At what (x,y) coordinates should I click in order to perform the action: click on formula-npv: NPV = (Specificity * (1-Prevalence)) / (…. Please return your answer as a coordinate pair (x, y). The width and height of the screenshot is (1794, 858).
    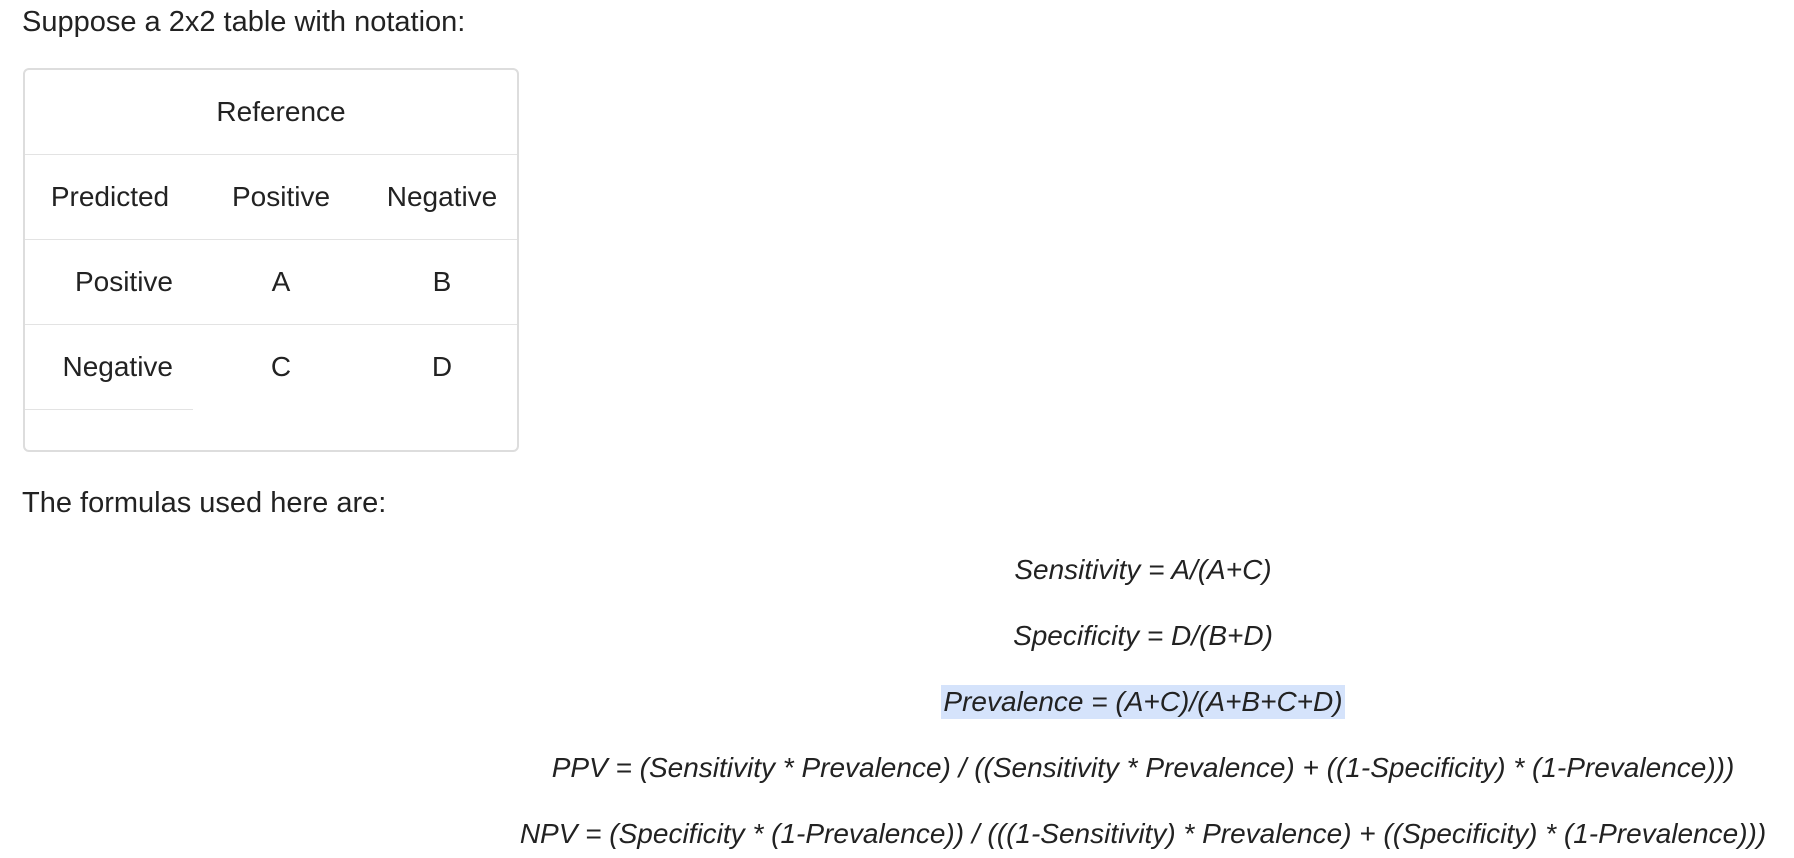
    Looking at the image, I should click on (897, 834).